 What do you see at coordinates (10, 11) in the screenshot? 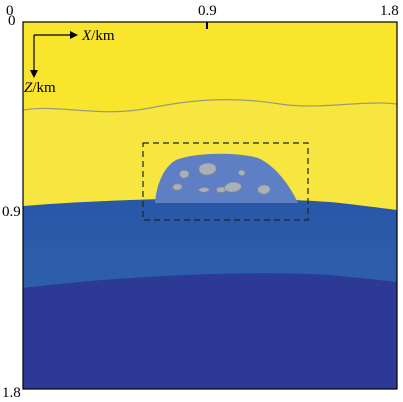
I see `x-tick-0: 0` at bounding box center [10, 11].